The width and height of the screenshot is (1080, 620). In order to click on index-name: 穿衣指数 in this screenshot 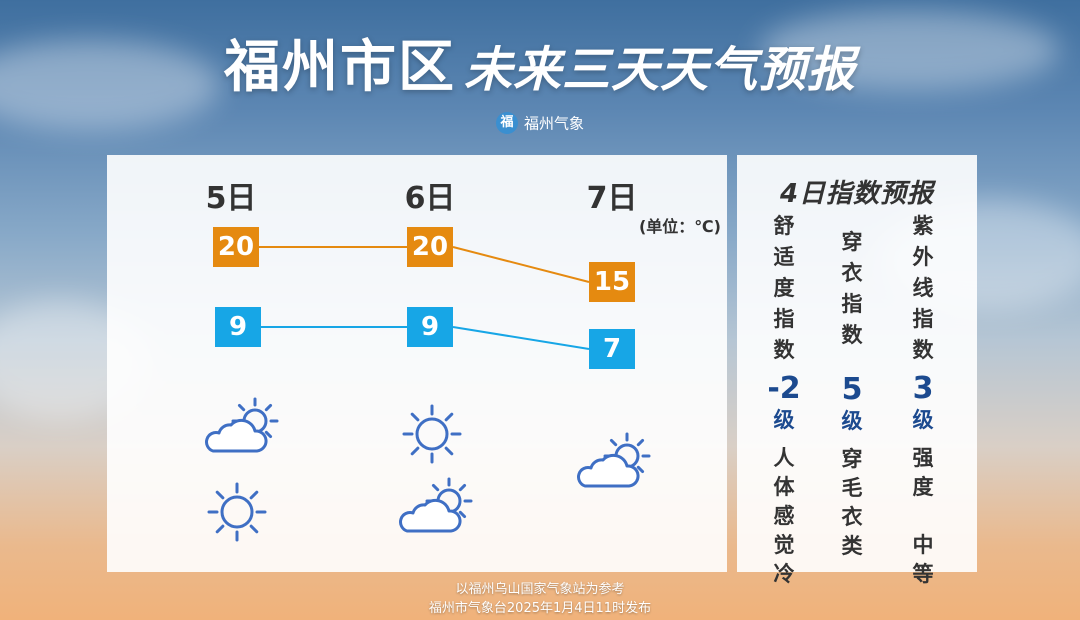, I will do `click(852, 288)`.